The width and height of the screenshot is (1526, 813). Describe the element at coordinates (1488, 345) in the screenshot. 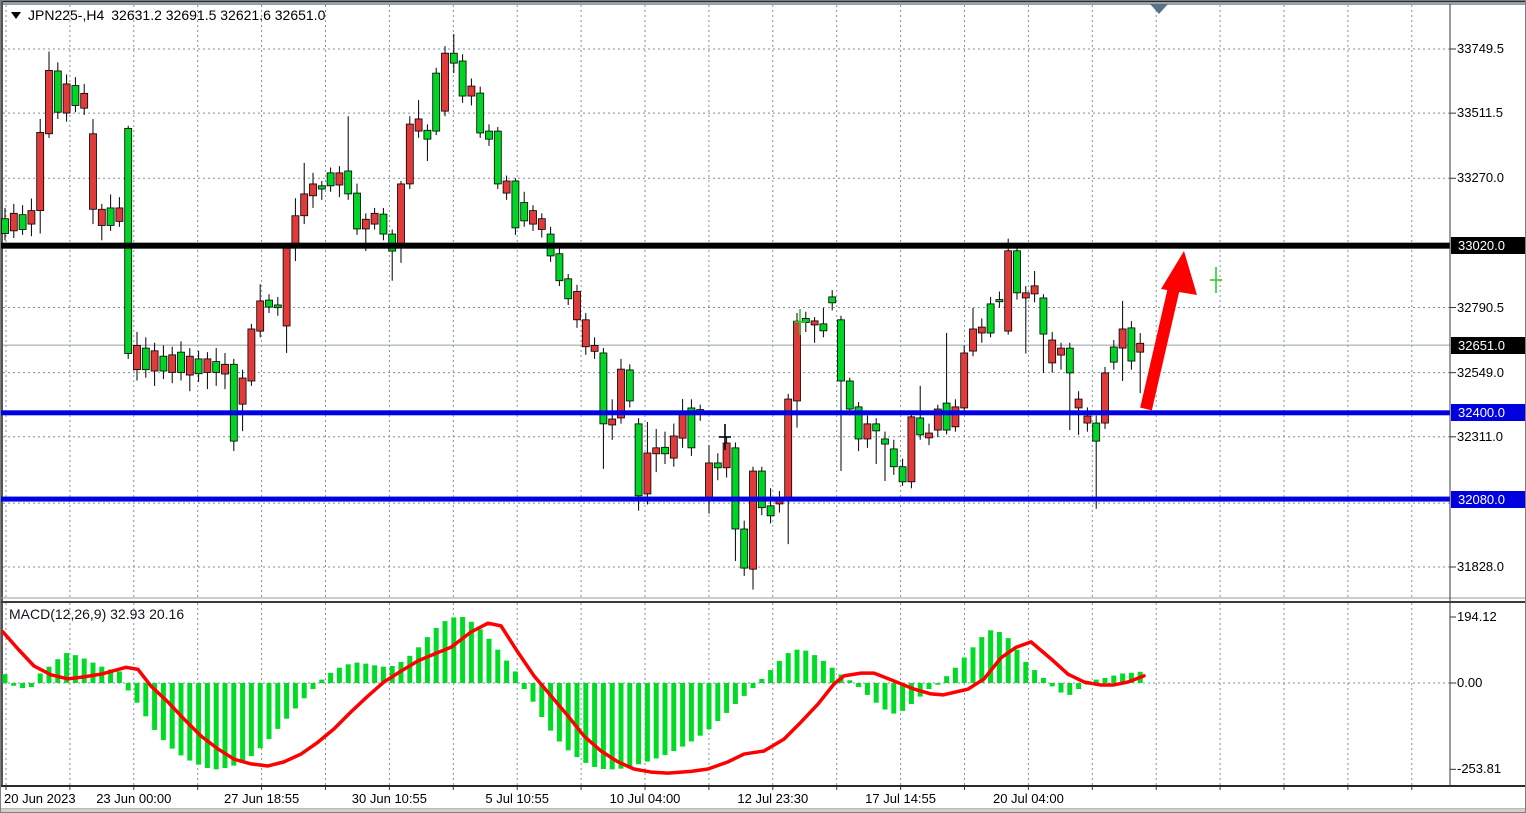

I see `price-badge-32651.0: 32651.0` at that location.